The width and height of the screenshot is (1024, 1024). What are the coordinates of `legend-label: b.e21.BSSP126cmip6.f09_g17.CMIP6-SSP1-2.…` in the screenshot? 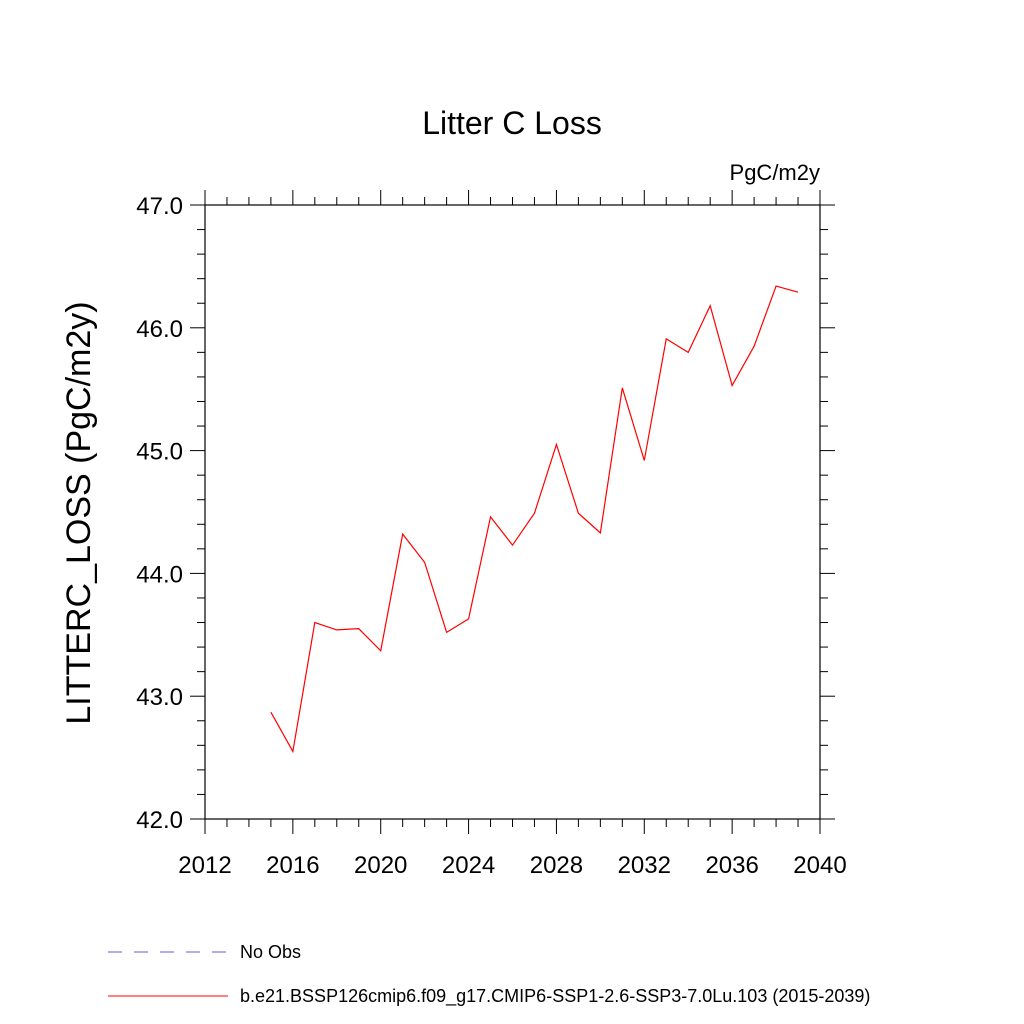 It's located at (555, 996).